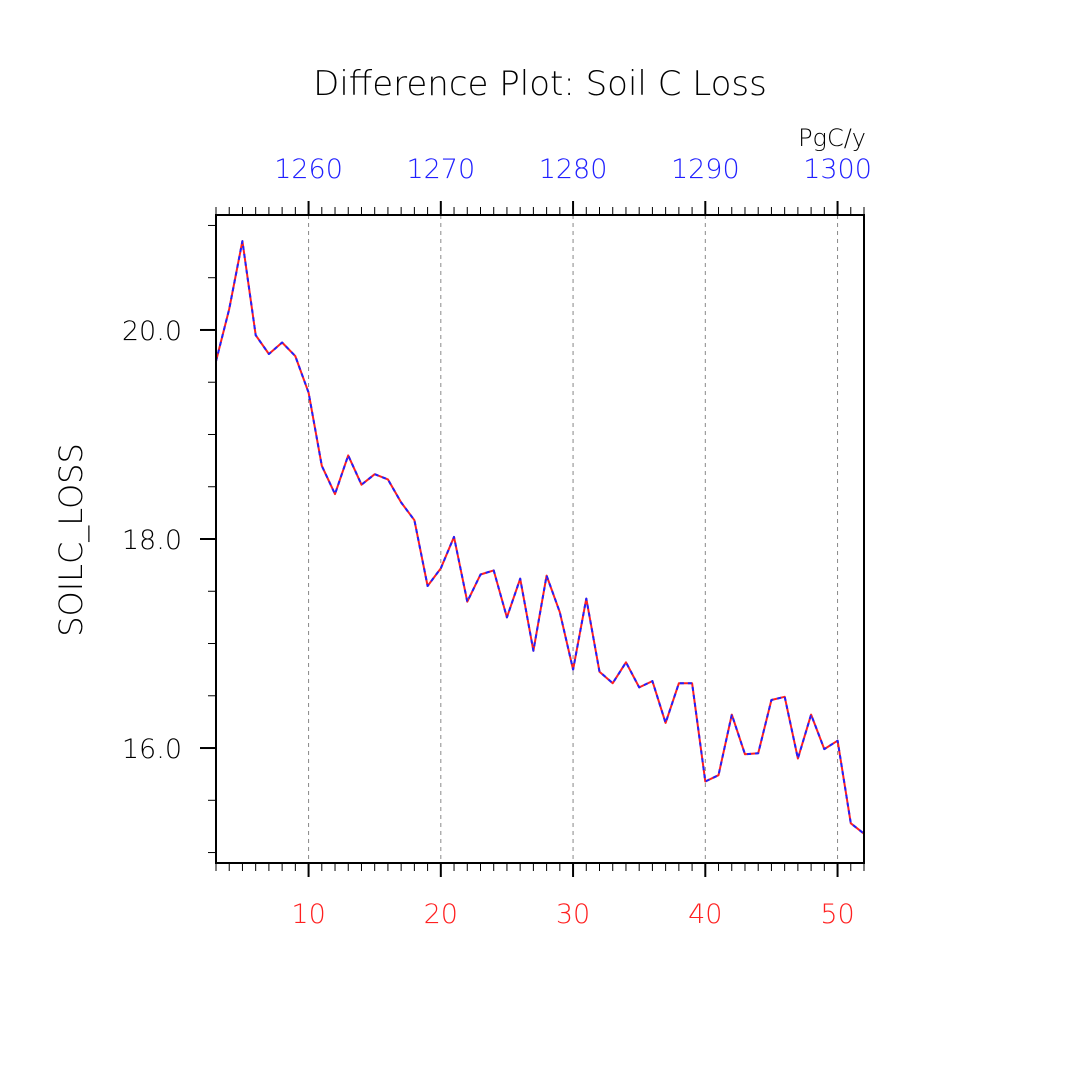 The width and height of the screenshot is (1080, 1080). I want to click on top-tick-label-1270: 1270, so click(440, 169).